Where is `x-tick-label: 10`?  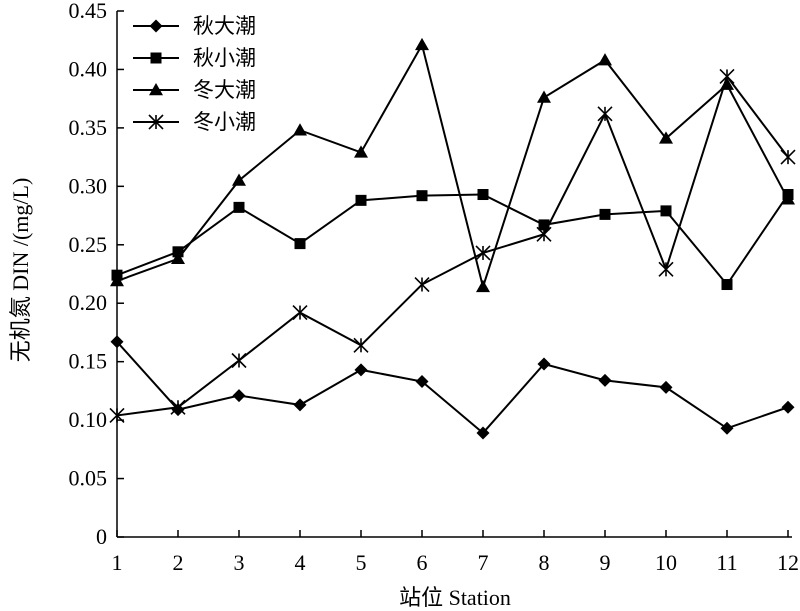
x-tick-label: 10 is located at coordinates (666, 562).